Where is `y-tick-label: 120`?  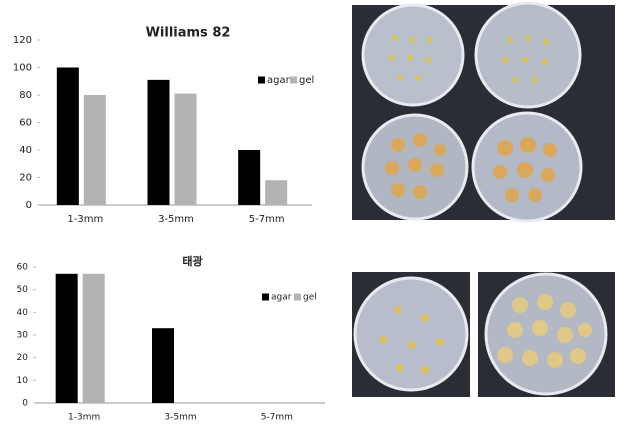
y-tick-label: 120 is located at coordinates (22, 40).